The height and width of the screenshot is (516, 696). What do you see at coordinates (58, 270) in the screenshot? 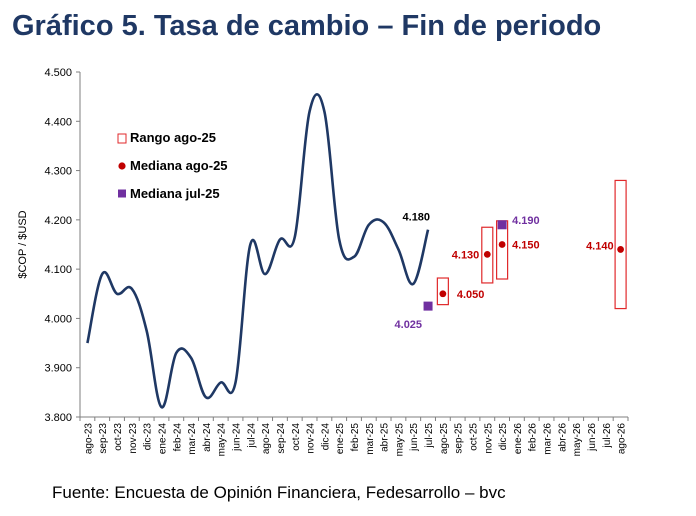
I see `y-tick-label: 4.100` at bounding box center [58, 270].